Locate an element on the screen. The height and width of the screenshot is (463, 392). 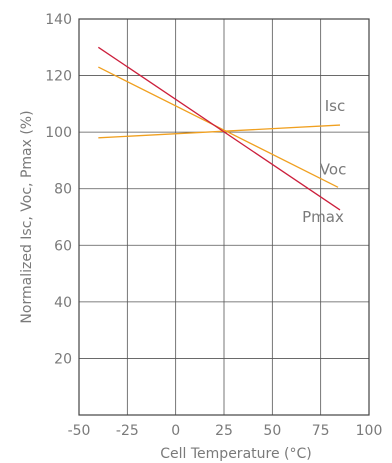
x-tick-label: 100 is located at coordinates (369, 431).